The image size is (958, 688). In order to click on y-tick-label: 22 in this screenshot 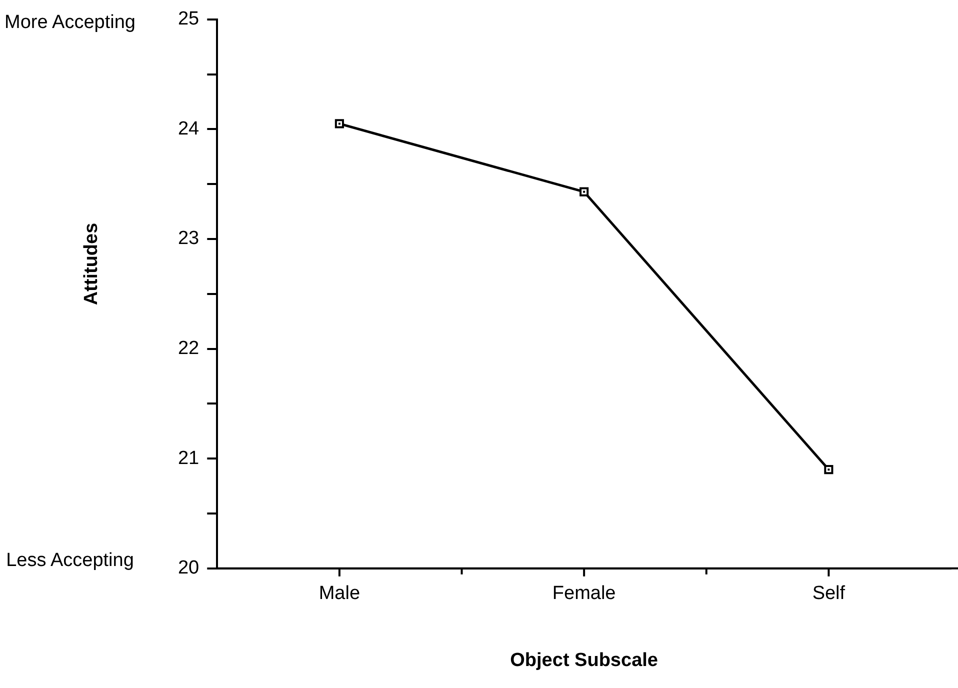, I will do `click(189, 349)`.